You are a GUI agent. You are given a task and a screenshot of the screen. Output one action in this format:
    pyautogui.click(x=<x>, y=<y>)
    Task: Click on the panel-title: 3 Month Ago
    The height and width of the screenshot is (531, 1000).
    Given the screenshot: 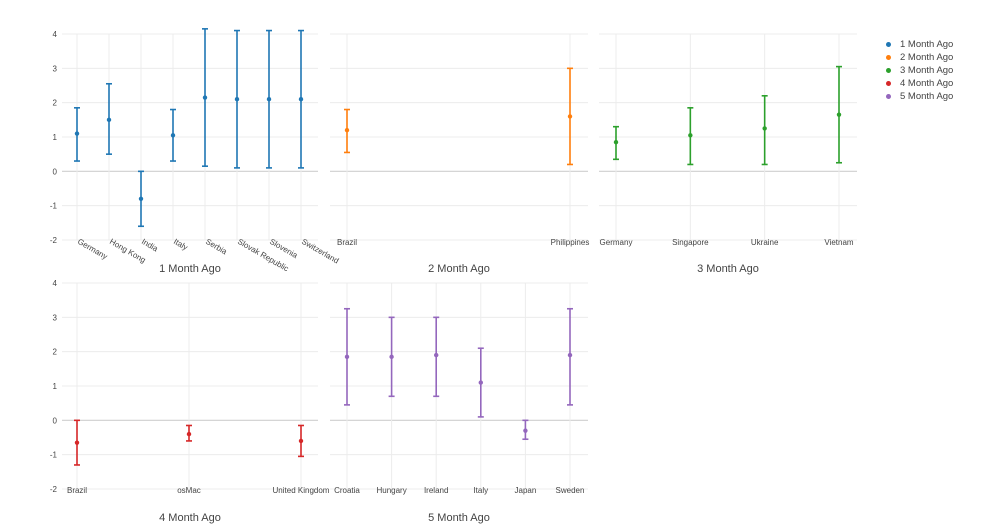 What is the action you would take?
    pyautogui.click(x=728, y=269)
    